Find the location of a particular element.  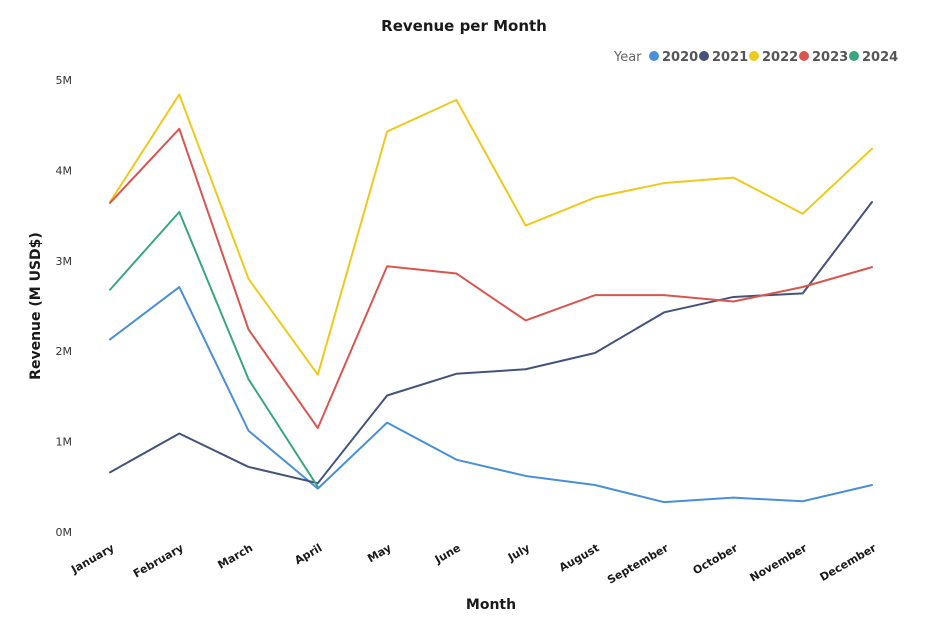

y-tick-label: 5M is located at coordinates (64, 80).